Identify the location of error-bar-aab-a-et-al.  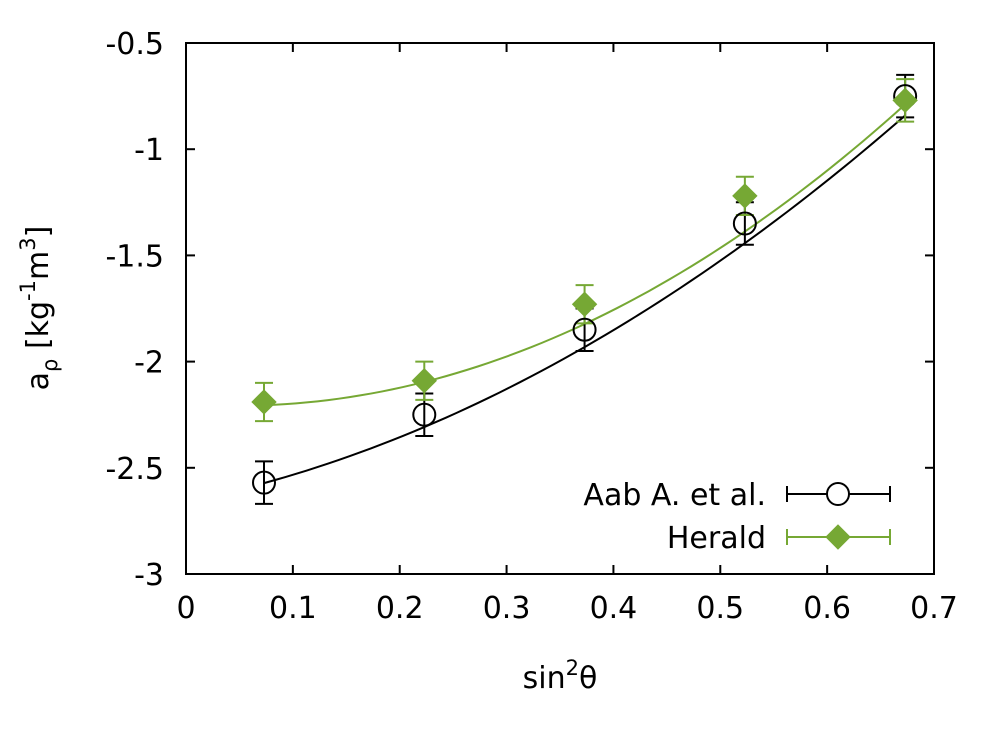
(264, 482).